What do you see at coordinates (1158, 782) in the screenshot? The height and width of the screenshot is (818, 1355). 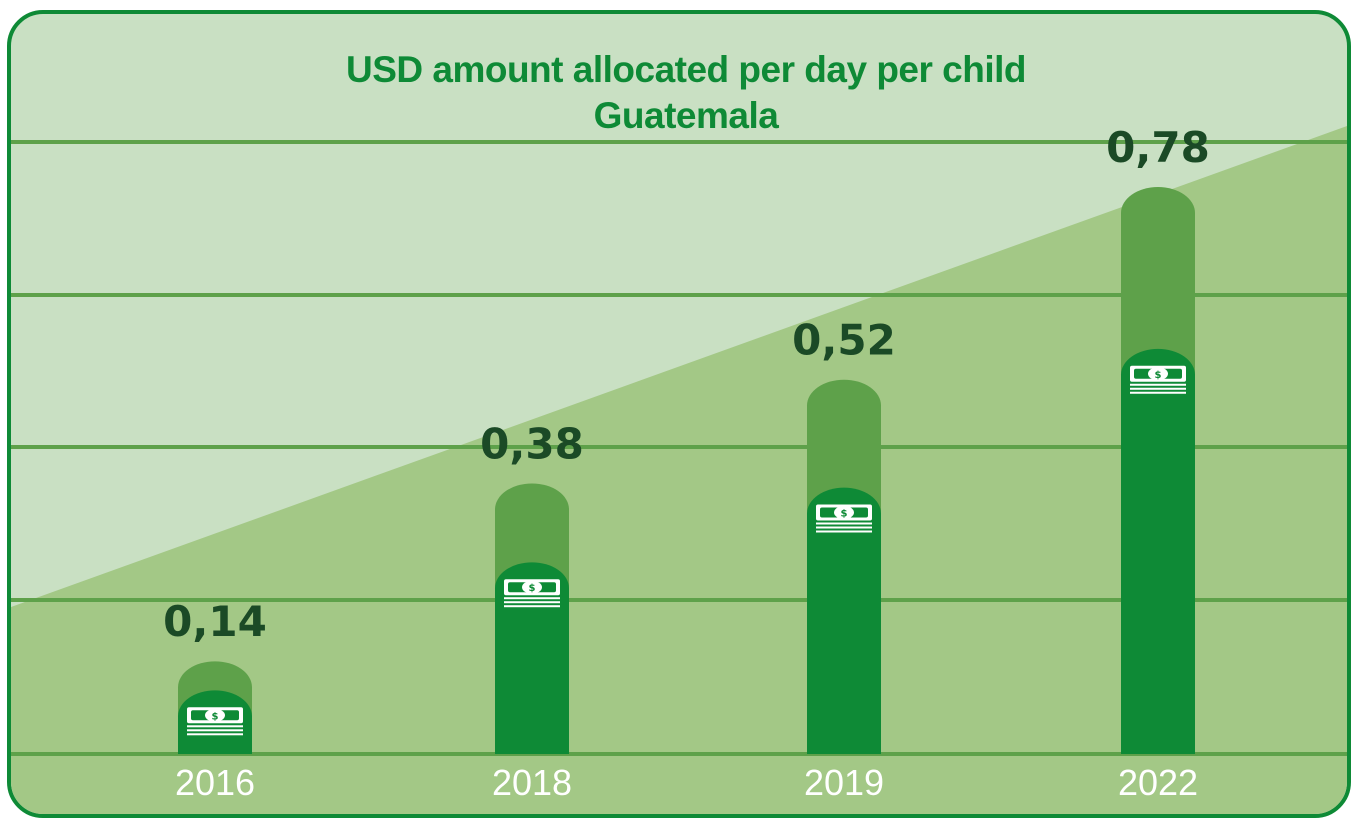 I see `x-tick-label: 2022` at bounding box center [1158, 782].